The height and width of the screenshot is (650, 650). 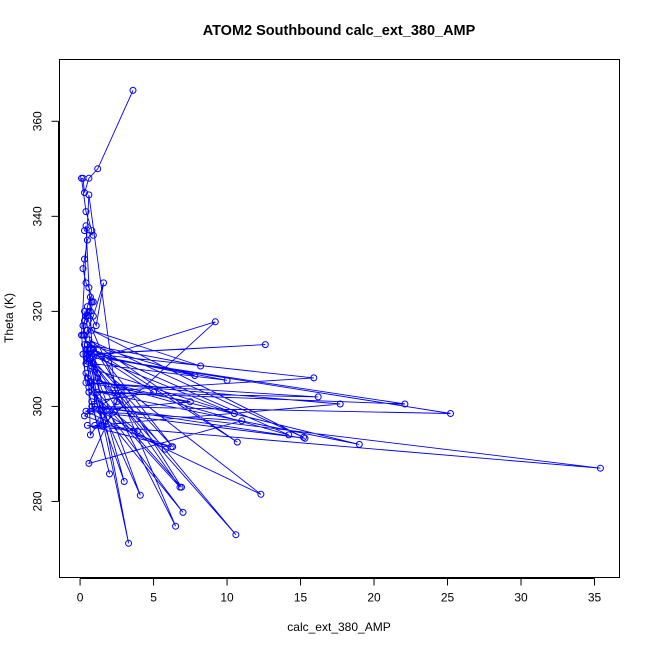 I want to click on x-tick-label: 35, so click(x=595, y=598).